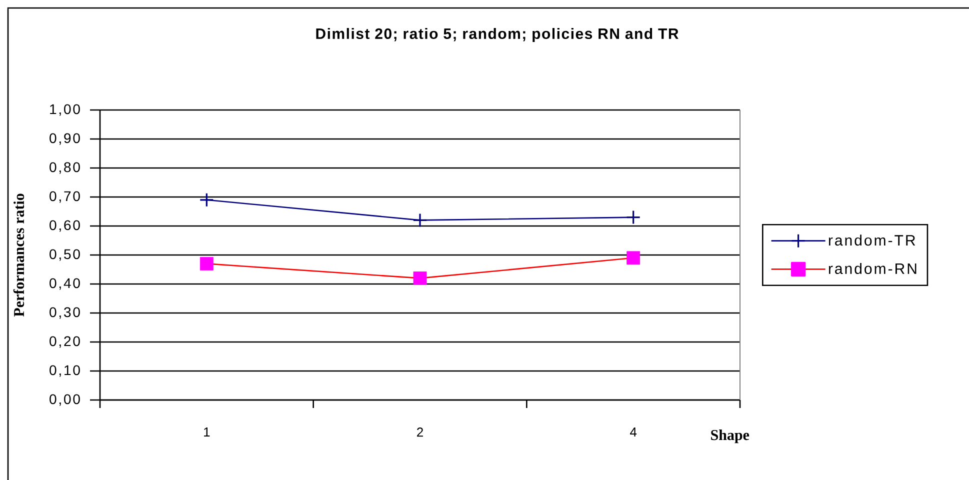 Image resolution: width=969 pixels, height=480 pixels. What do you see at coordinates (65, 255) in the screenshot?
I see `y-tick-label: 0,50` at bounding box center [65, 255].